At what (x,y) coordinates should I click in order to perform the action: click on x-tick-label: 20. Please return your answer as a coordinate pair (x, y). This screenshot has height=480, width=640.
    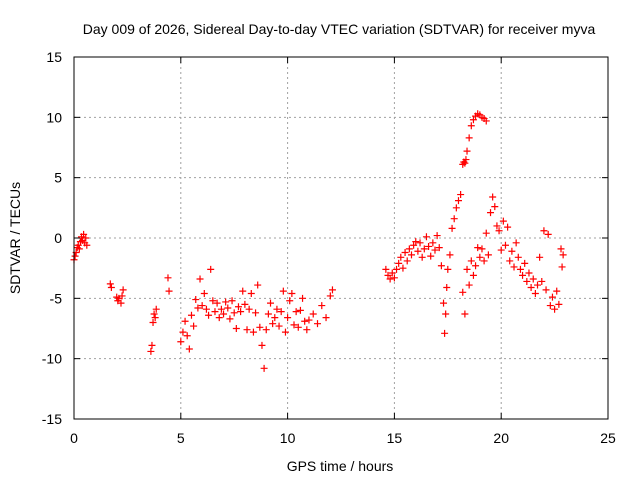
    Looking at the image, I should click on (501, 438).